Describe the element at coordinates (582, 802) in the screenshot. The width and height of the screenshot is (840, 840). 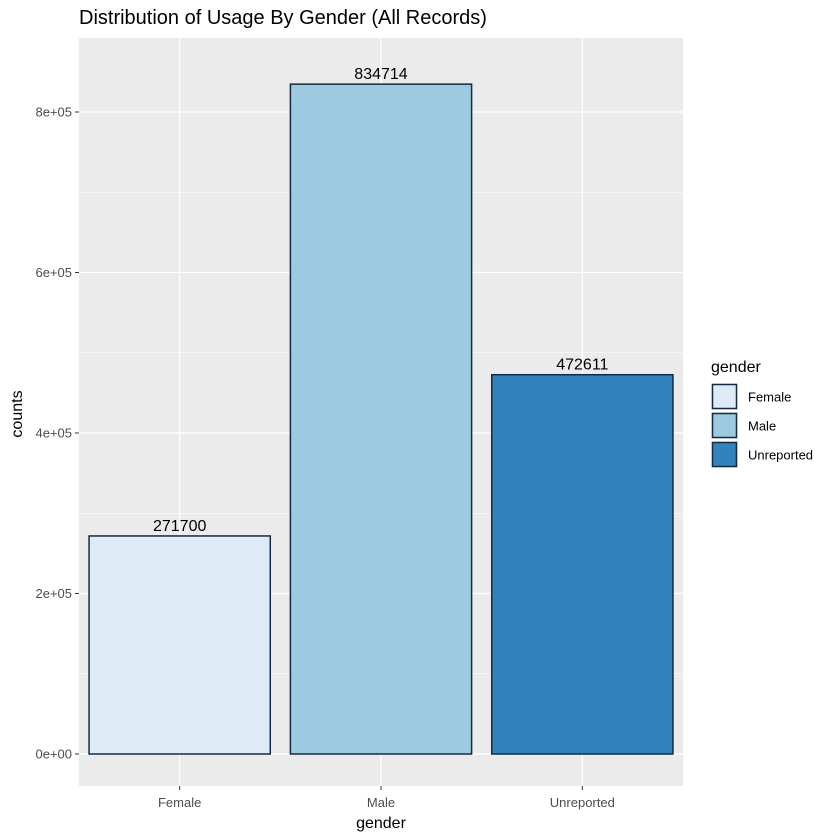
I see `x-tick-label: Unreported` at that location.